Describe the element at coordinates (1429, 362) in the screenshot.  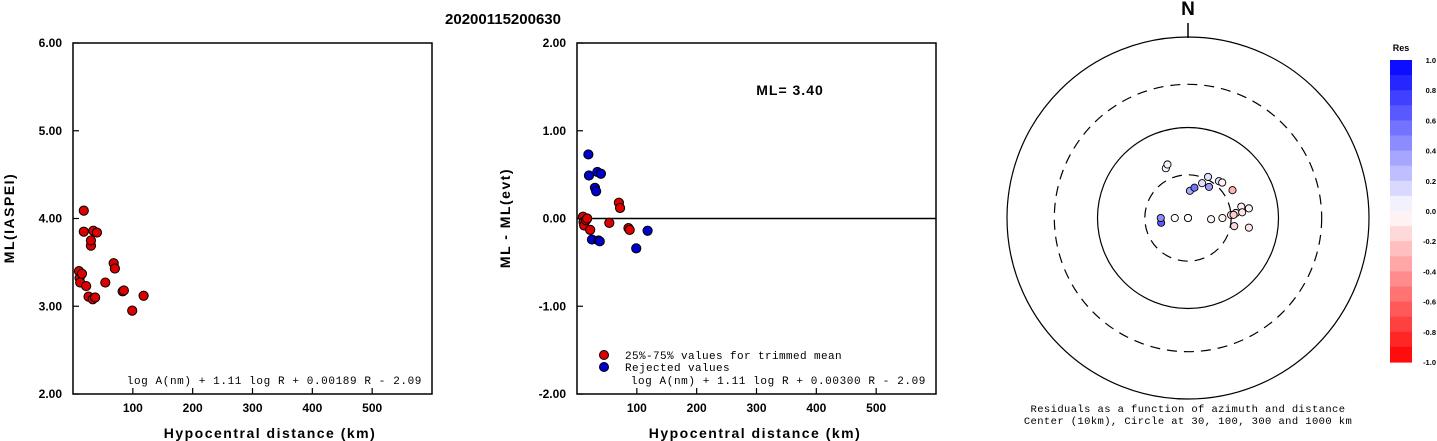
I see `colorbar-tick-label: -1.0` at that location.